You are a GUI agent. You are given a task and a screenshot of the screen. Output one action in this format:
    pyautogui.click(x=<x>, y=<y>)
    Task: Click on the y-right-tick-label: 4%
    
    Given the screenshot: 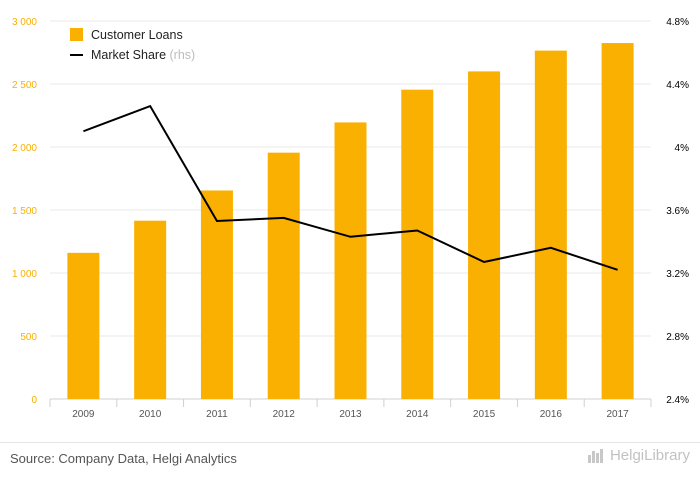 What is the action you would take?
    pyautogui.click(x=682, y=148)
    